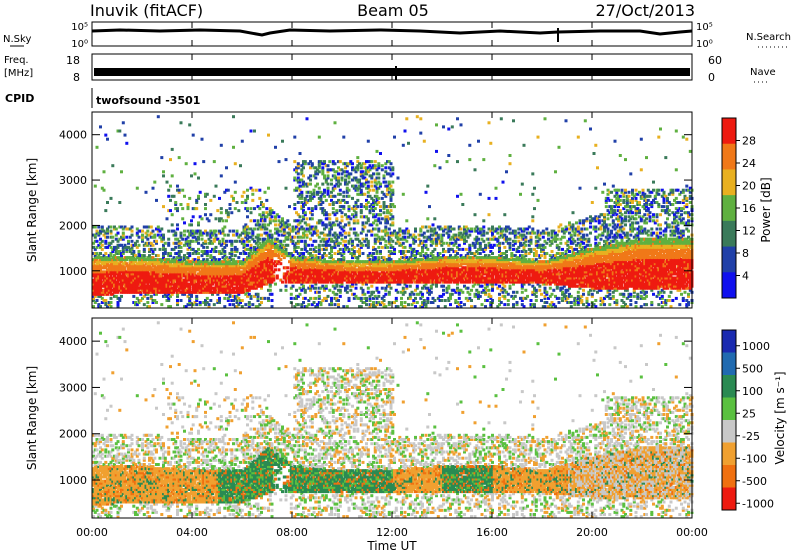  I want to click on beam-title: Beam 05, so click(393, 10).